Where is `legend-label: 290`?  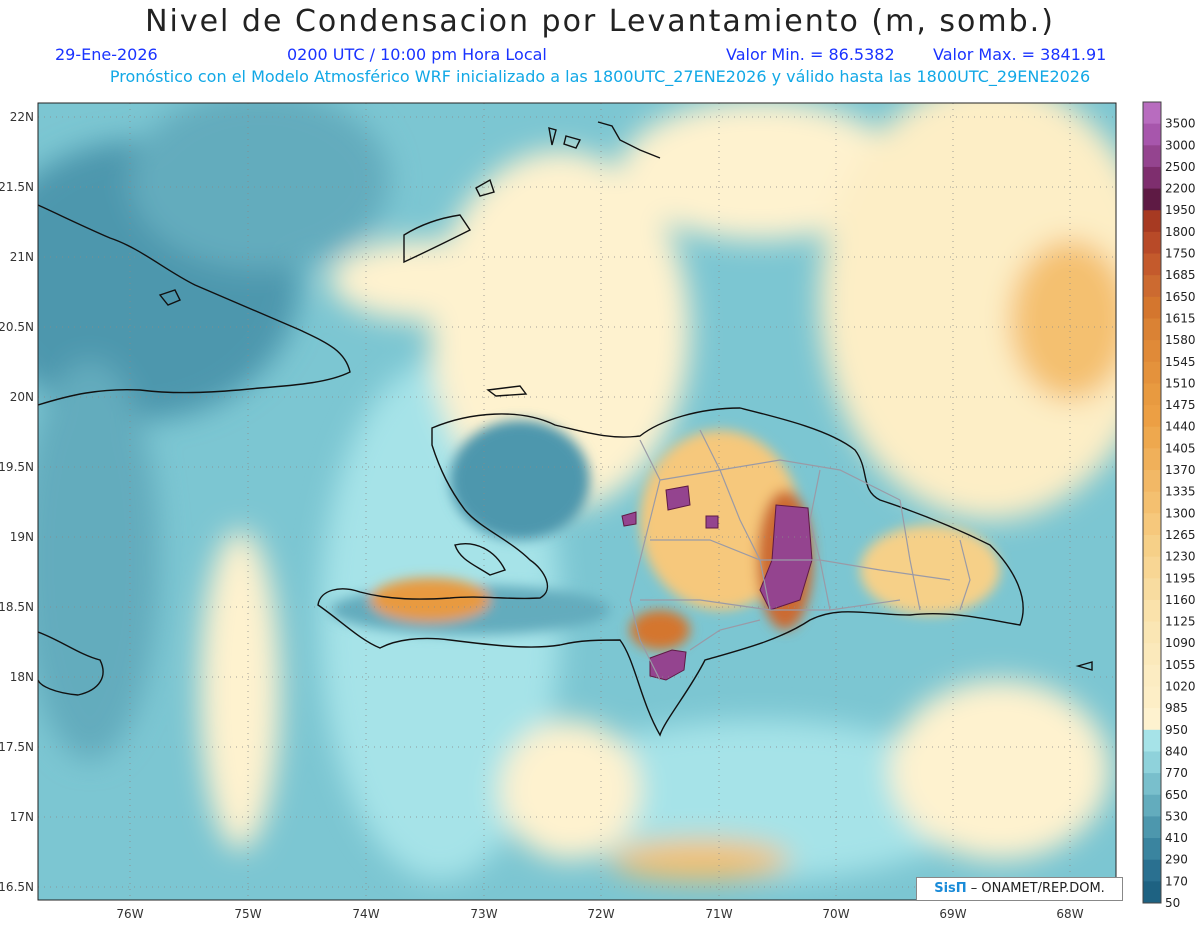
legend-label: 290 is located at coordinates (1176, 860).